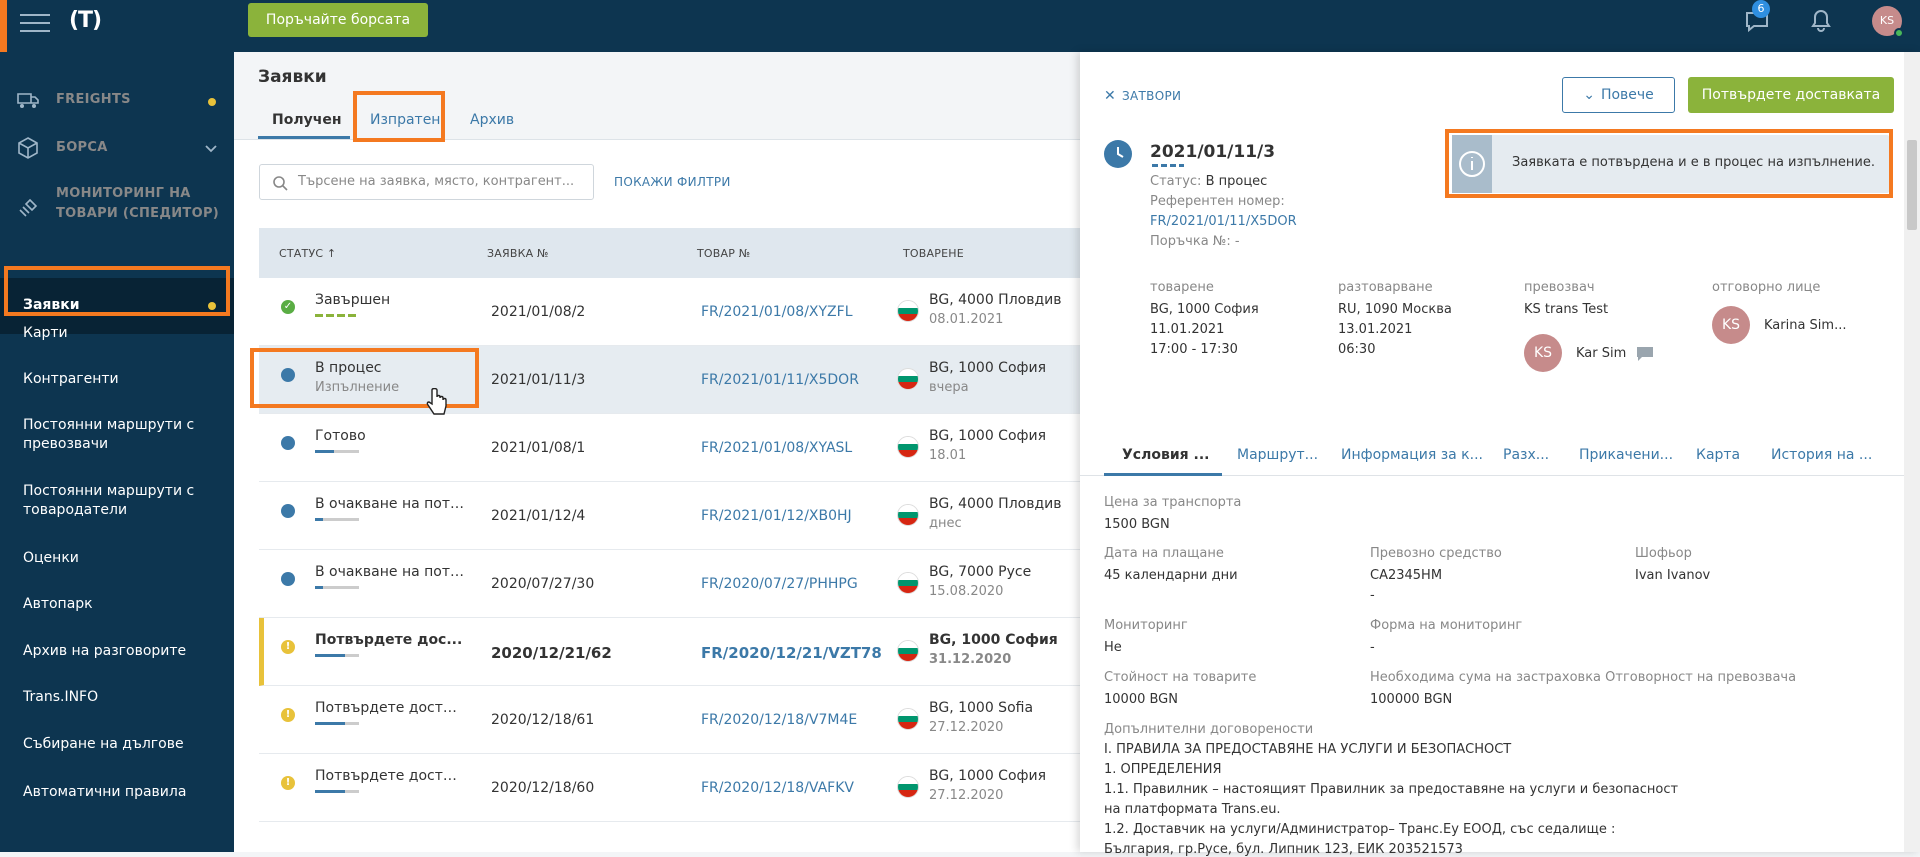 The height and width of the screenshot is (857, 1920). Describe the element at coordinates (35, 23) in the screenshot. I see `menu-icon` at that location.